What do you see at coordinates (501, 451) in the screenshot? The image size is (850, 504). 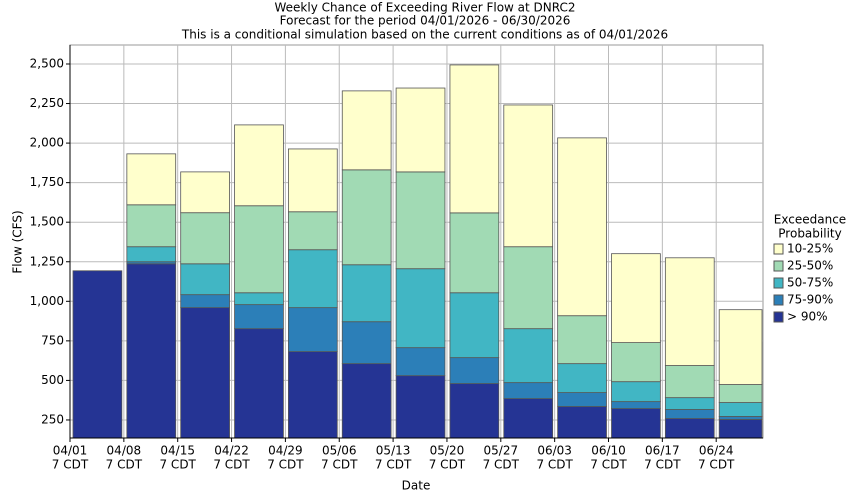 I see `x-tick-label: 05/27` at bounding box center [501, 451].